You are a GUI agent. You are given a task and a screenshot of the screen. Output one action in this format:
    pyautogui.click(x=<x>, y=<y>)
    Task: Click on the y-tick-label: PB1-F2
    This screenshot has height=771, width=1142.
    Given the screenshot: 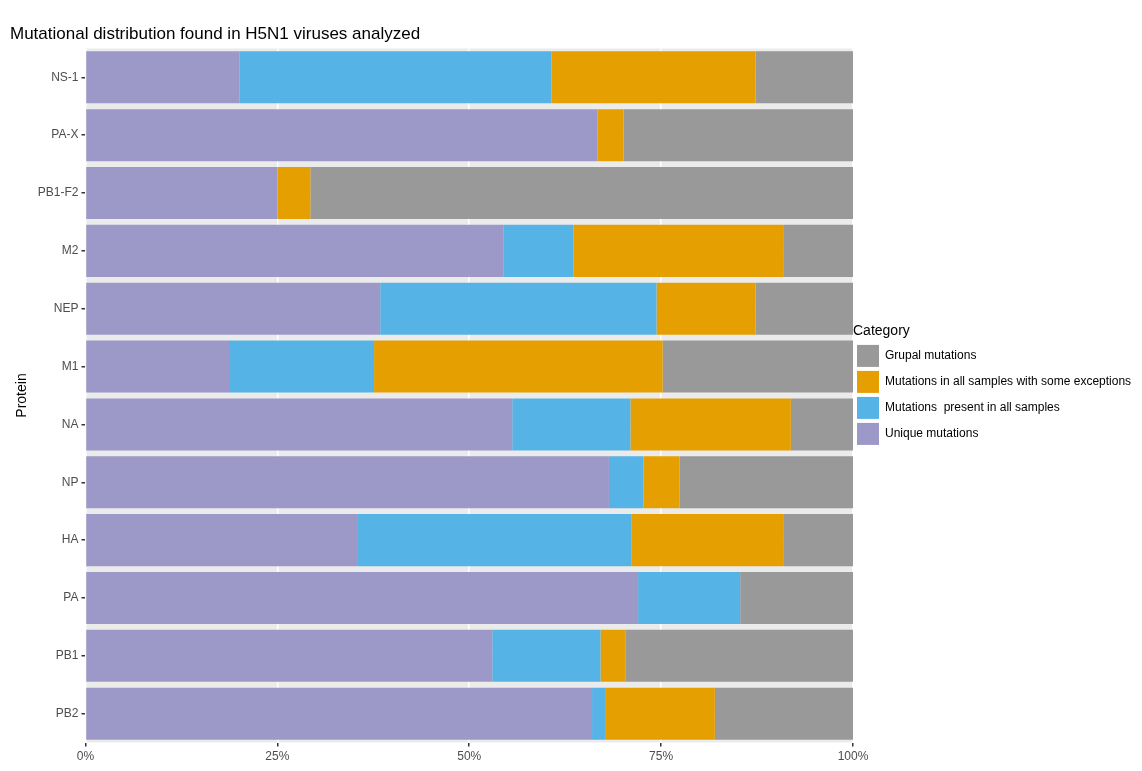 What is the action you would take?
    pyautogui.click(x=58, y=192)
    